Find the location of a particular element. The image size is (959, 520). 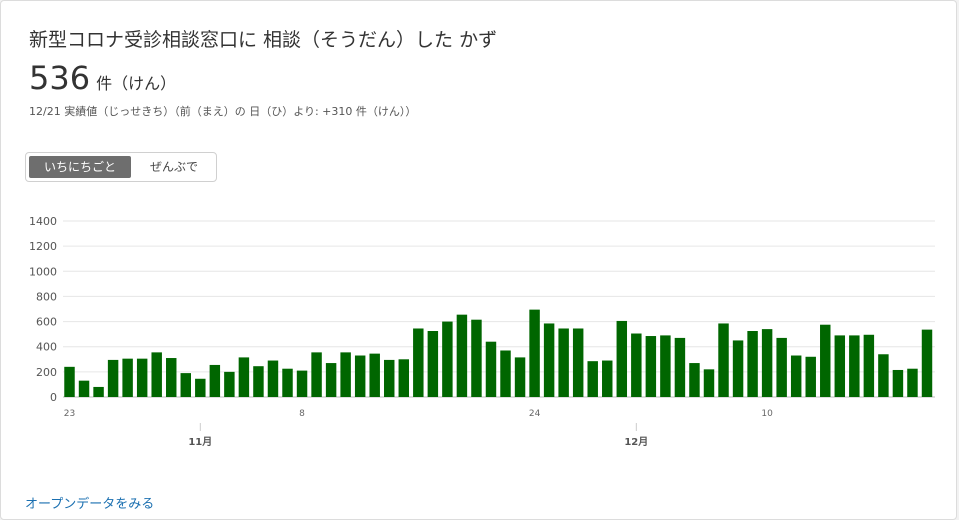

summary-number: 536 is located at coordinates (60, 78).